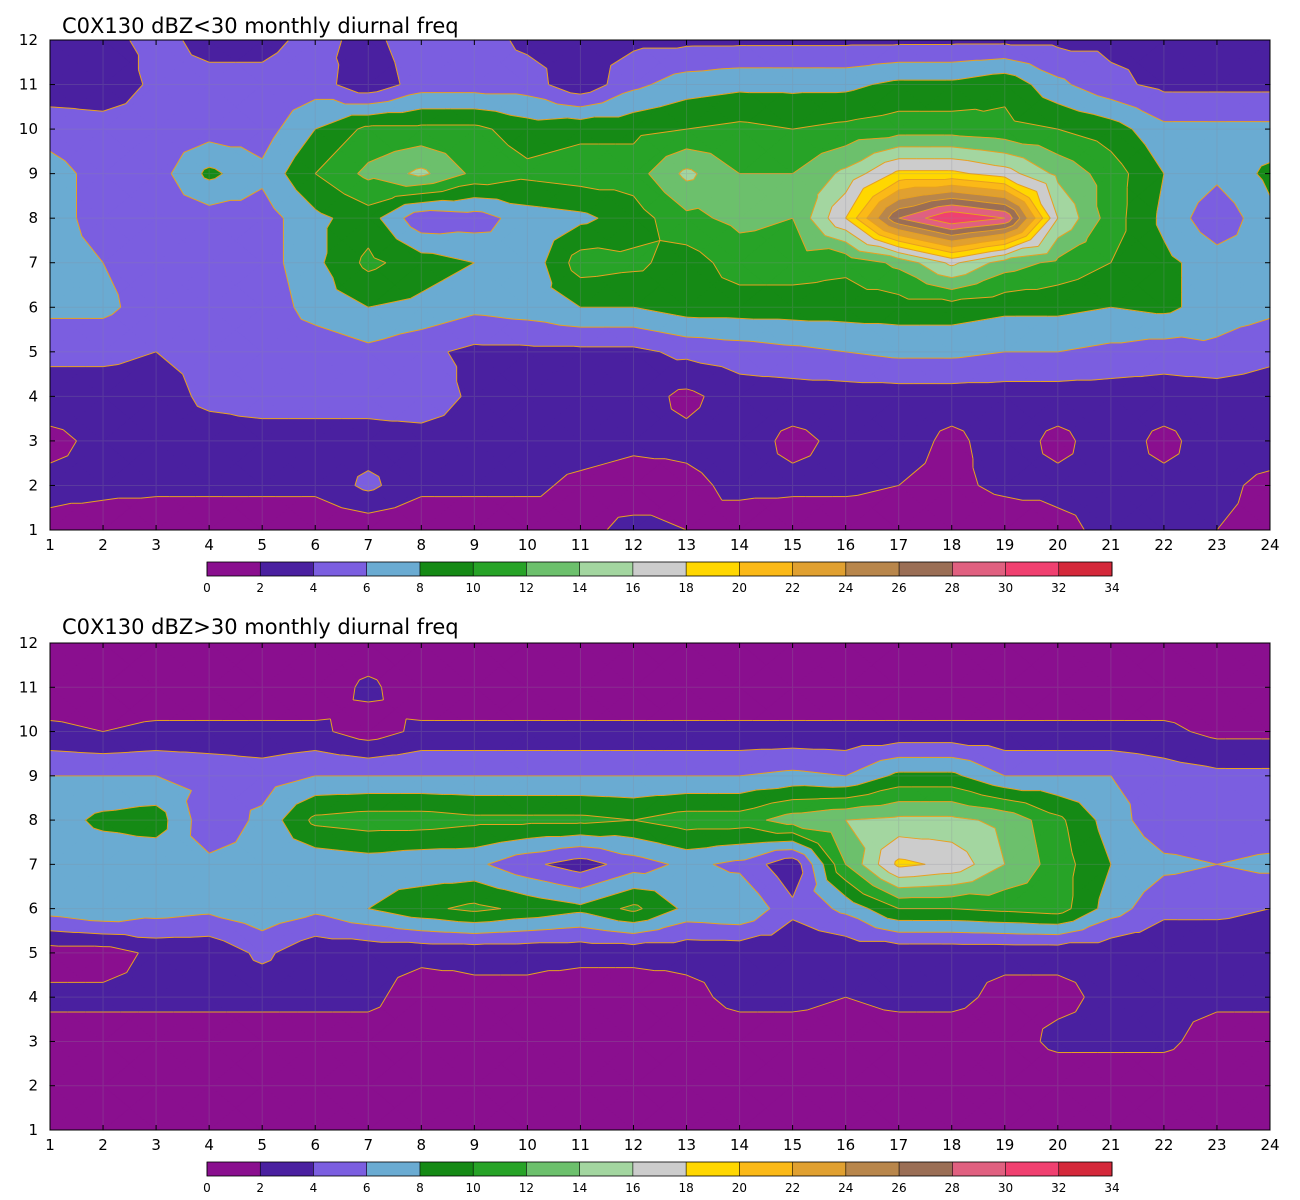  Describe the element at coordinates (872, 569) in the screenshot. I see `colorbar-swatch` at that location.